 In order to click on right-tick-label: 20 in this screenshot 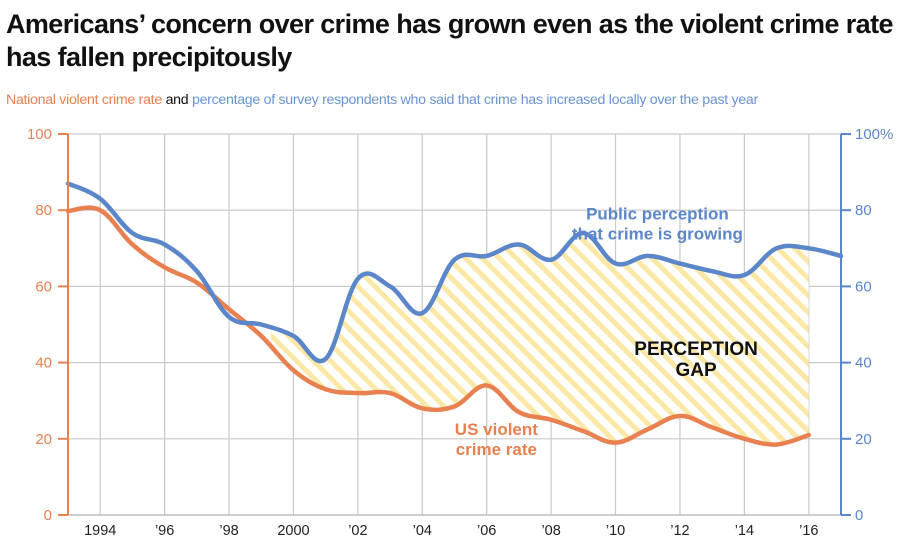, I will do `click(863, 439)`.